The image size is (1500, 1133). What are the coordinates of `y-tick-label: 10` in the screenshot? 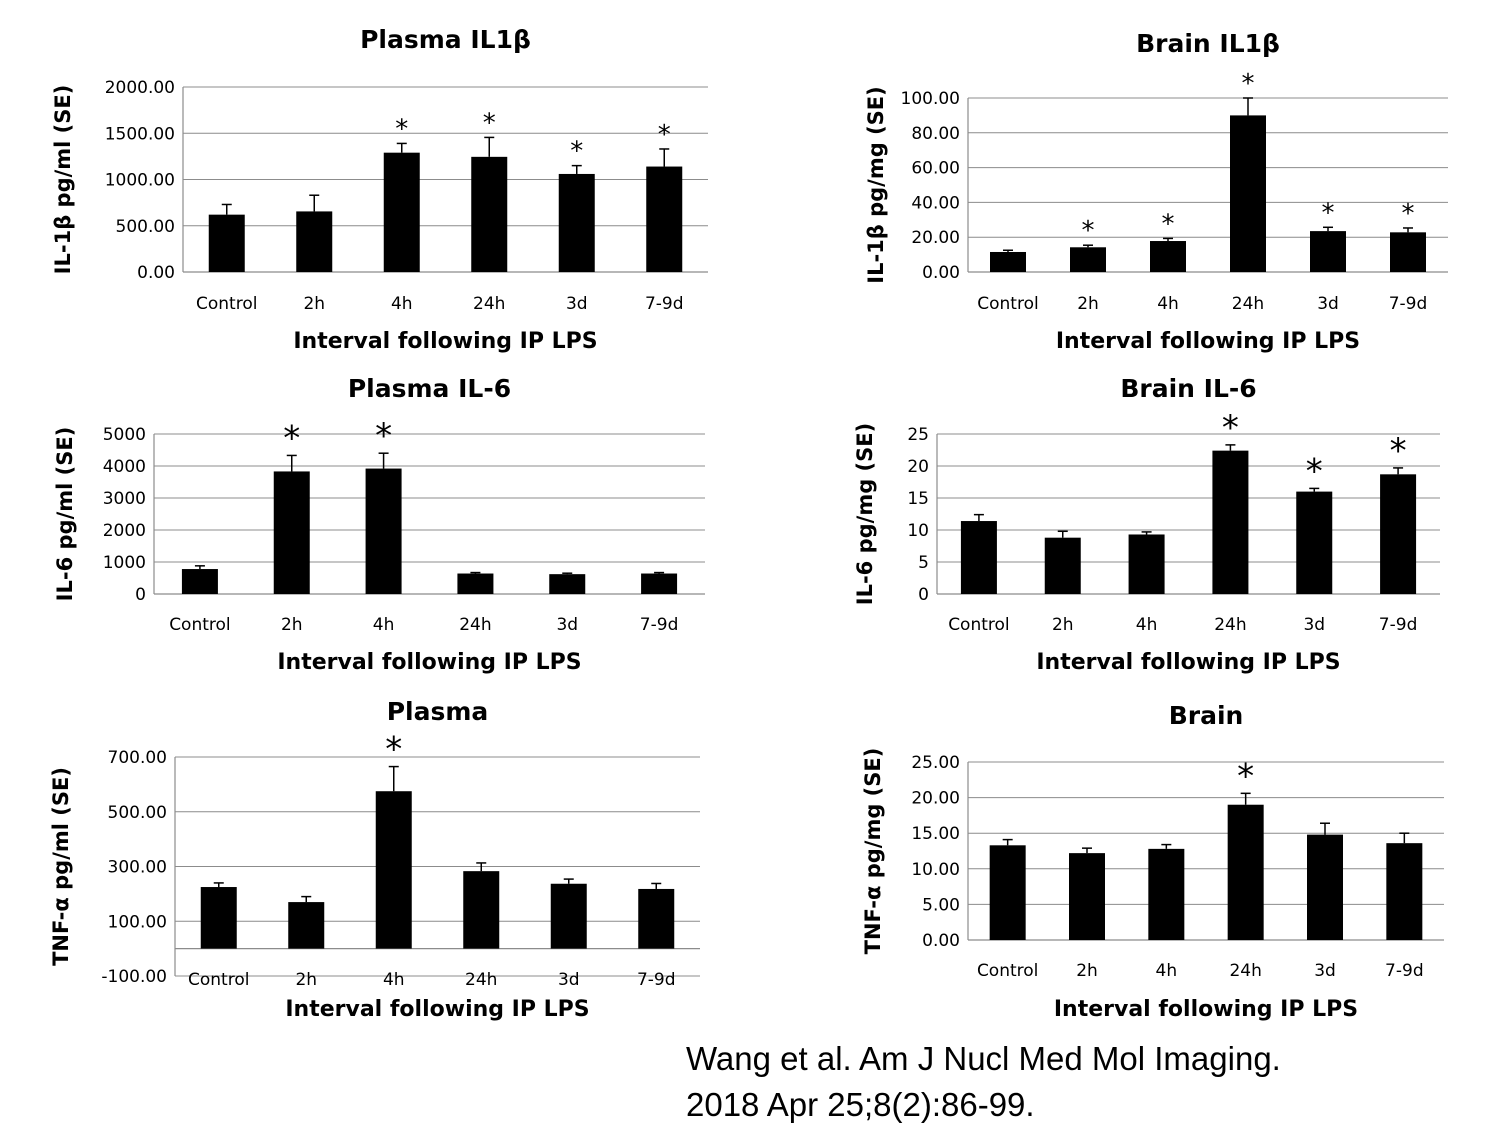 It's located at (918, 531).